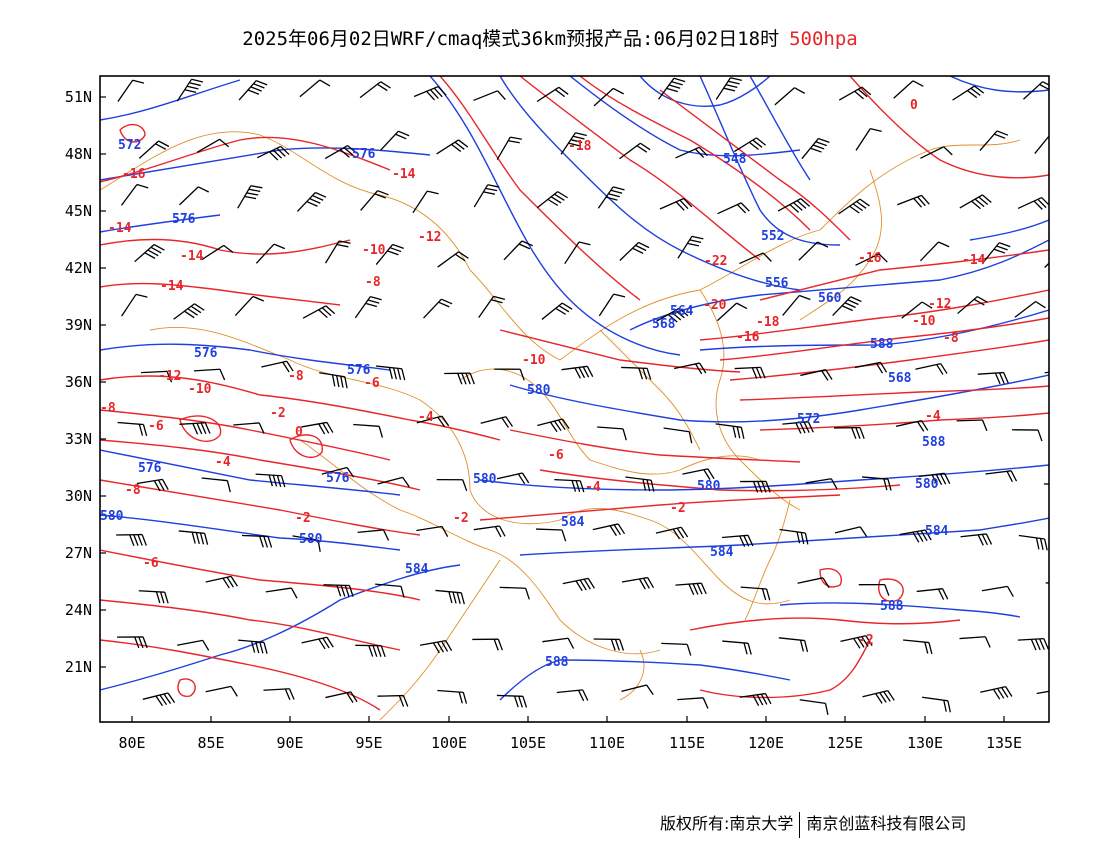  I want to click on lon-tick-label: 135E, so click(1004, 743).